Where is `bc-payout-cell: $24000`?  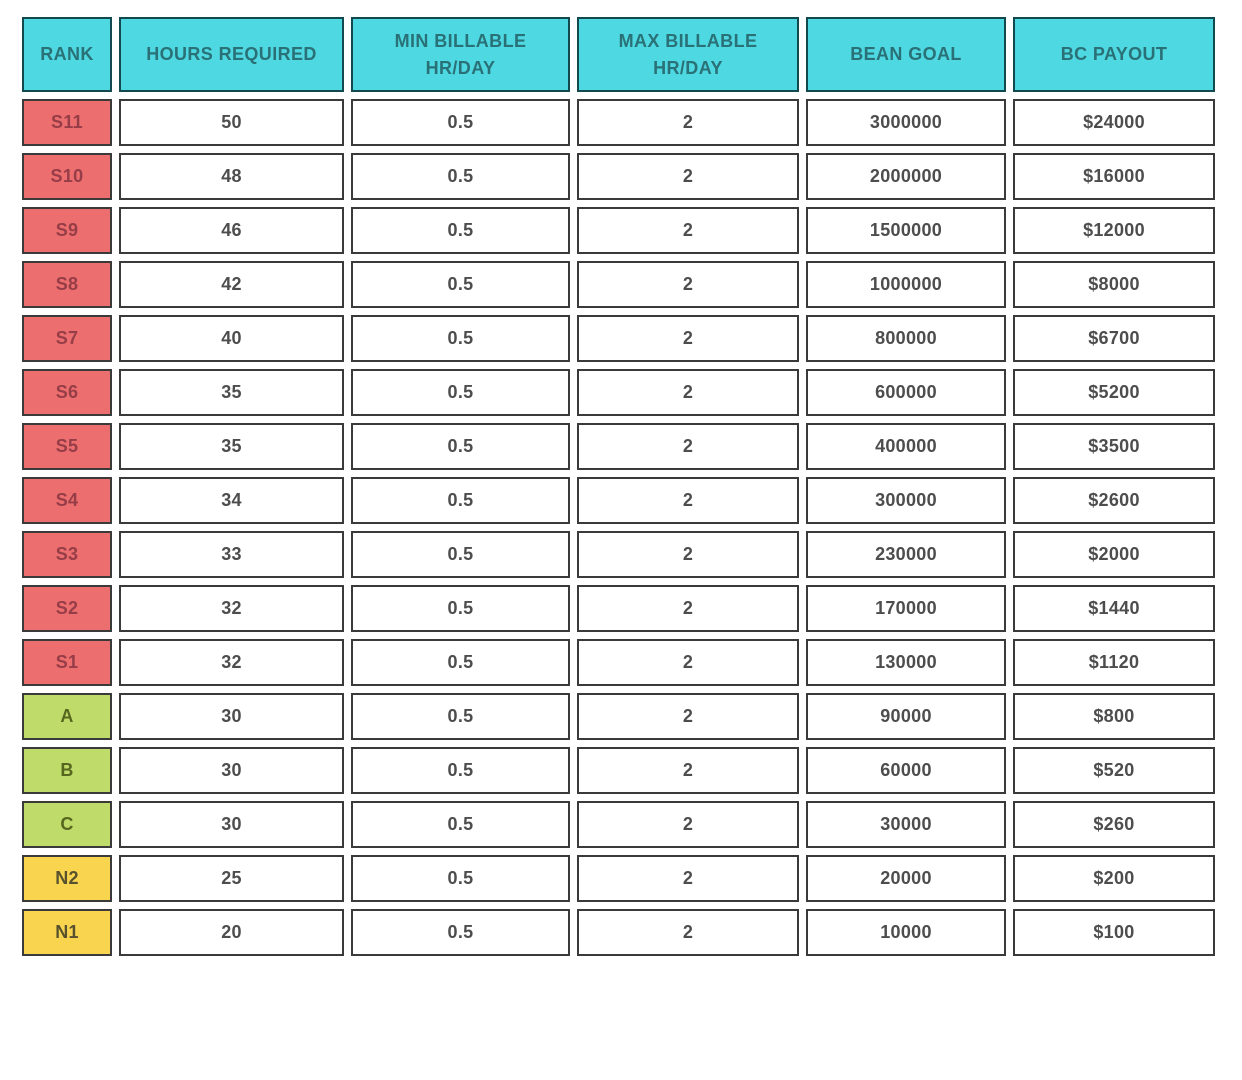 bc-payout-cell: $24000 is located at coordinates (1114, 122).